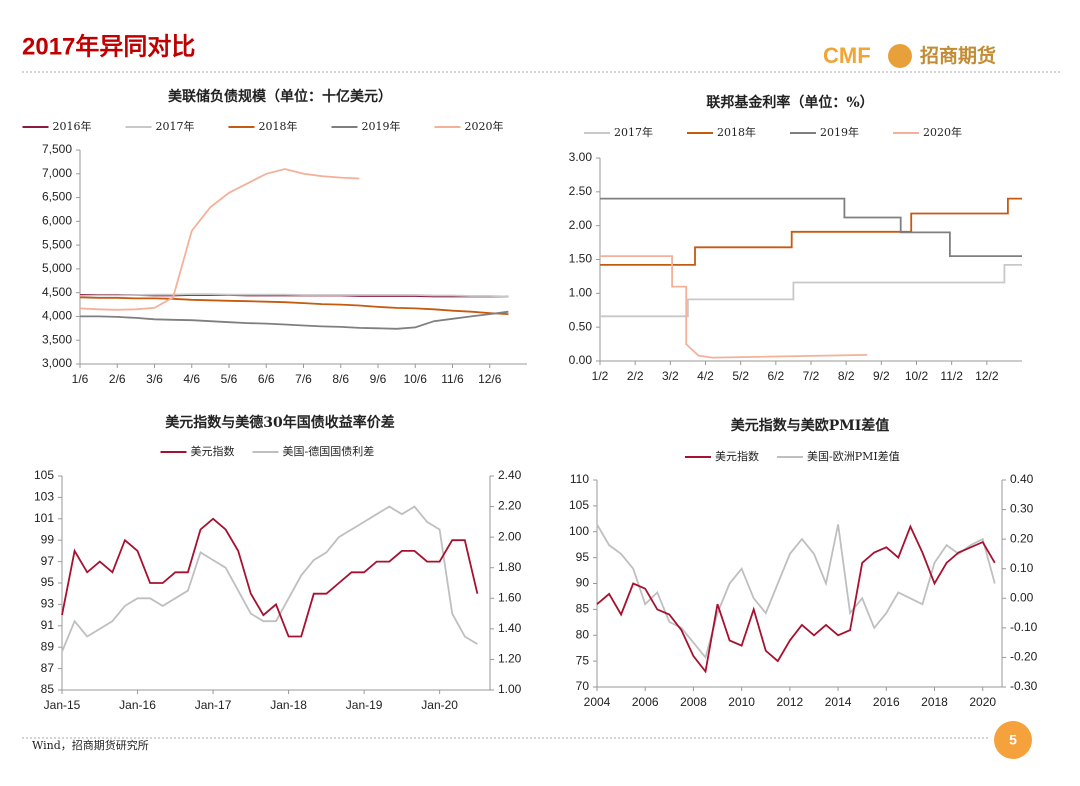  Describe the element at coordinates (740, 376) in the screenshot. I see `x-tick-label: 5/2` at that location.